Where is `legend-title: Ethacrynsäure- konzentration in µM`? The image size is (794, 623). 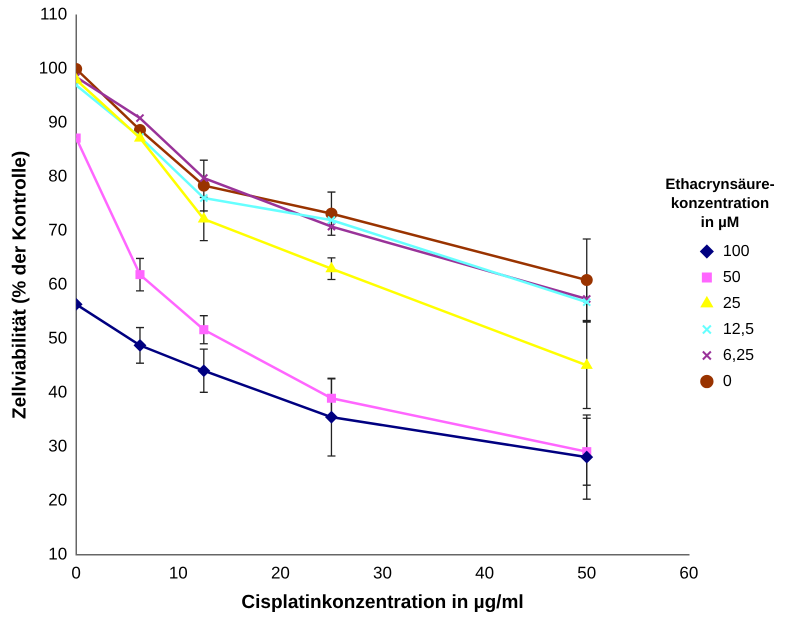
legend-title: Ethacrynsäure- konzentration in µM is located at coordinates (720, 203).